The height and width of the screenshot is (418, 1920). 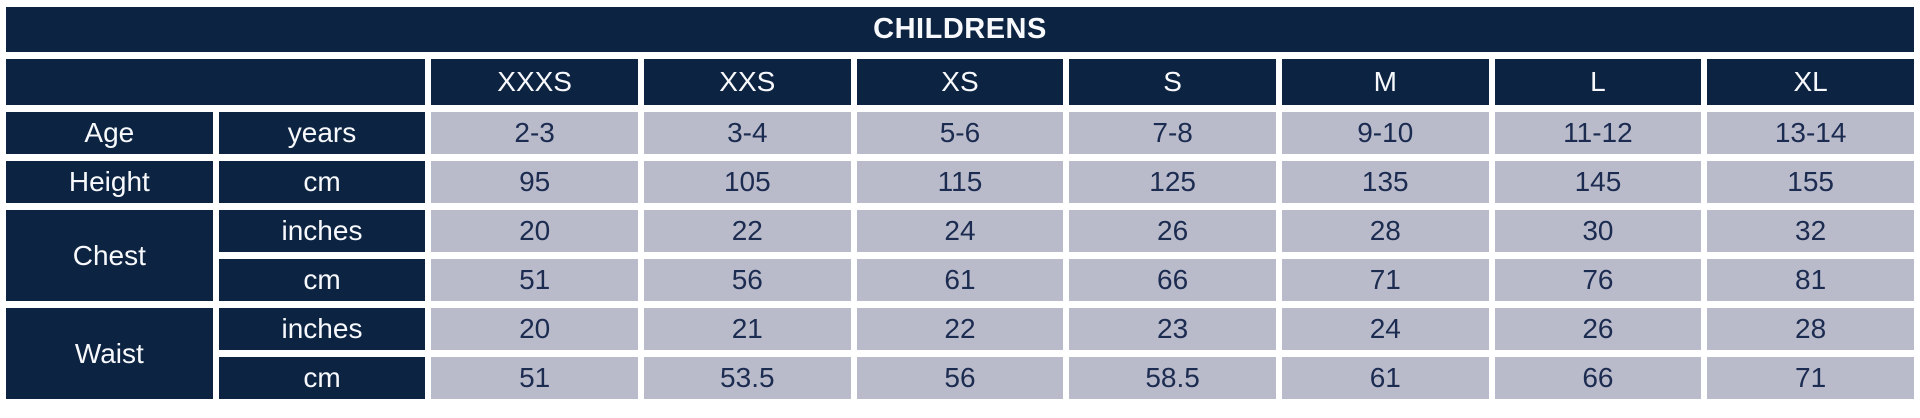 I want to click on value-cell: 7-8, so click(x=1172, y=133).